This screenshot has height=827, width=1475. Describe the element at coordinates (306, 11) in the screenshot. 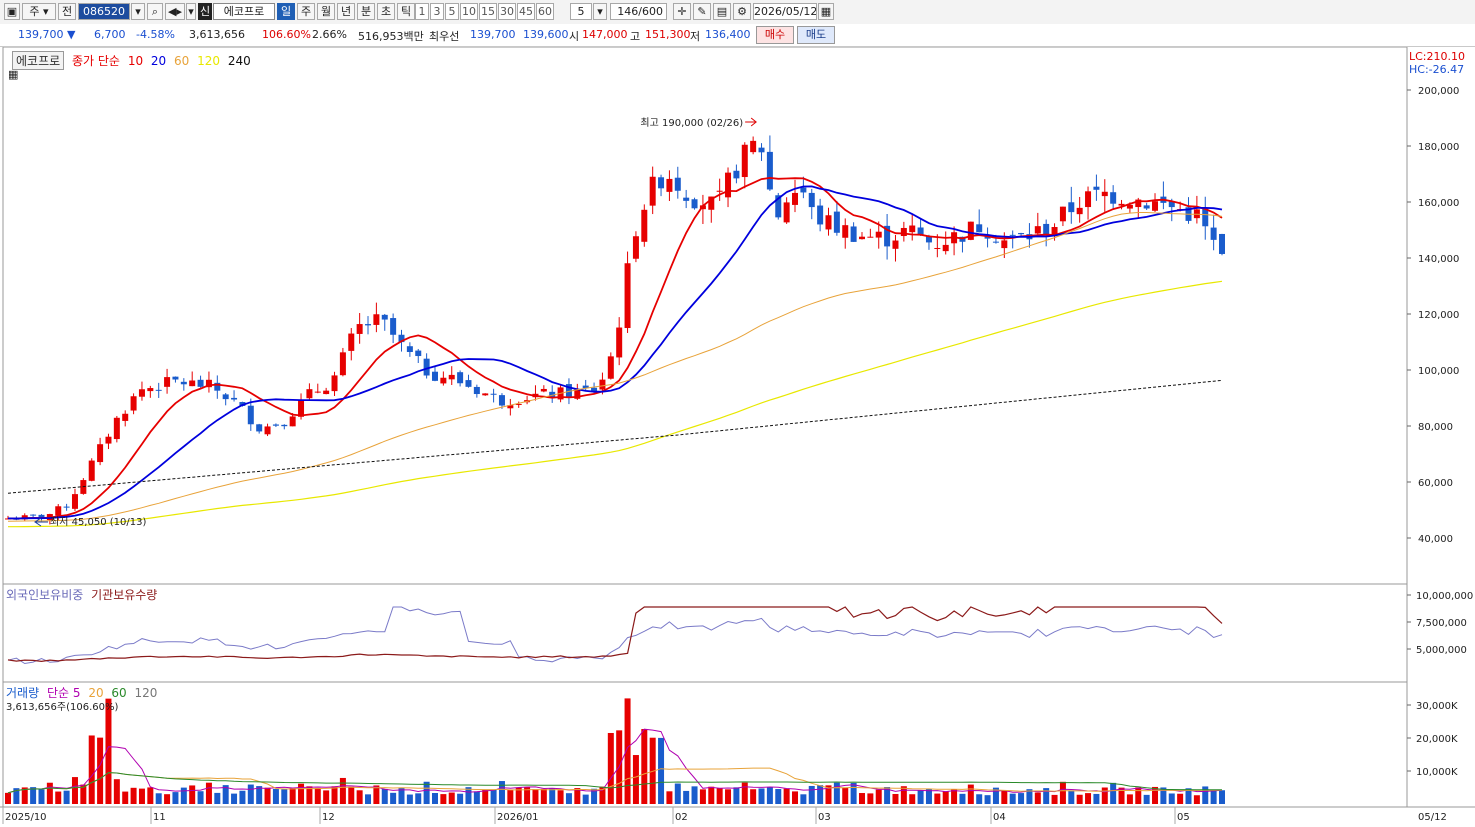

I see `period-tab-1: 주` at that location.